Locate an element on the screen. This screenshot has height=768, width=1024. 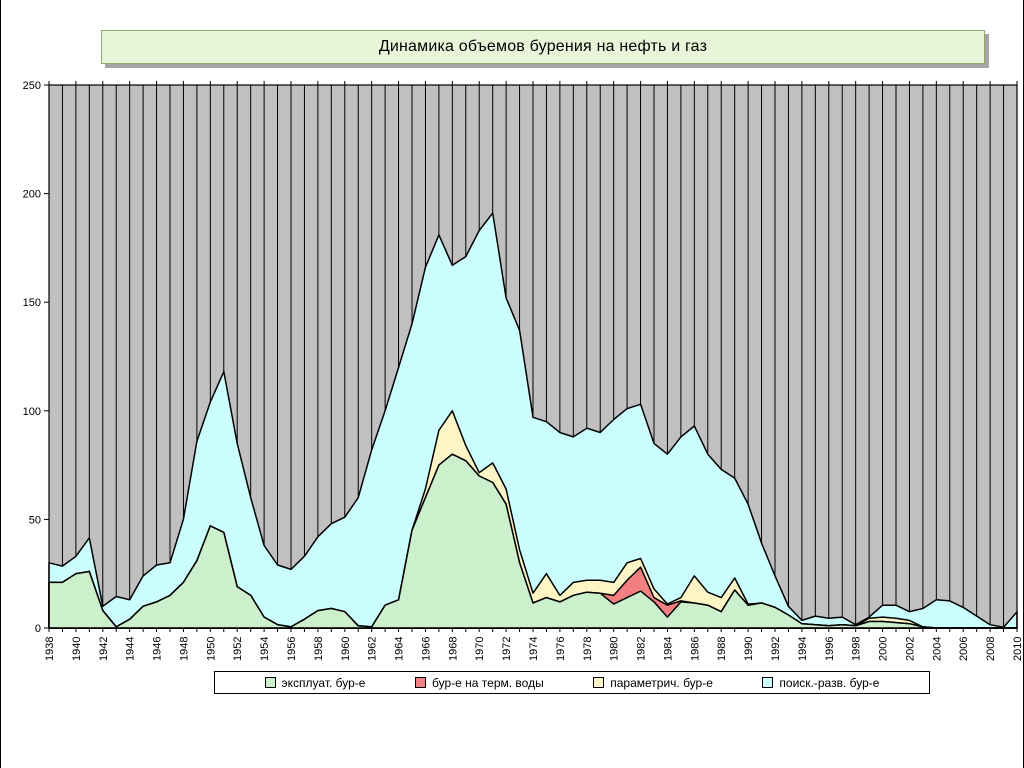
y-tick-label: 250 is located at coordinates (32, 86).